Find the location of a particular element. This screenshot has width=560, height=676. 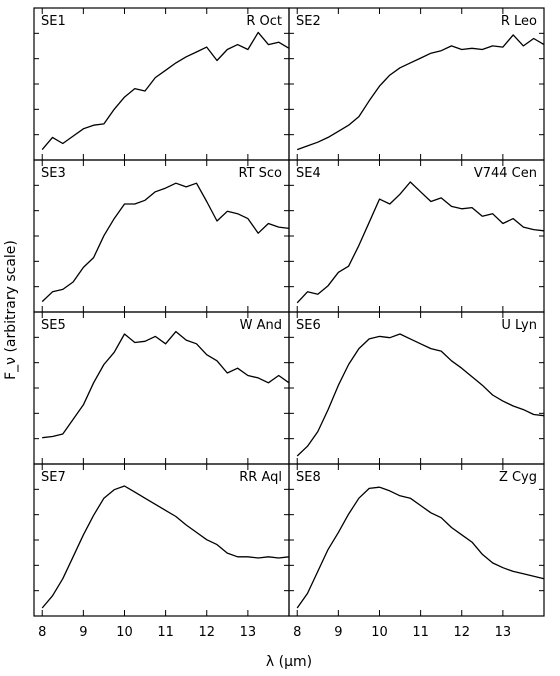

panel-se6: SE6 U Lyn is located at coordinates (416, 388).